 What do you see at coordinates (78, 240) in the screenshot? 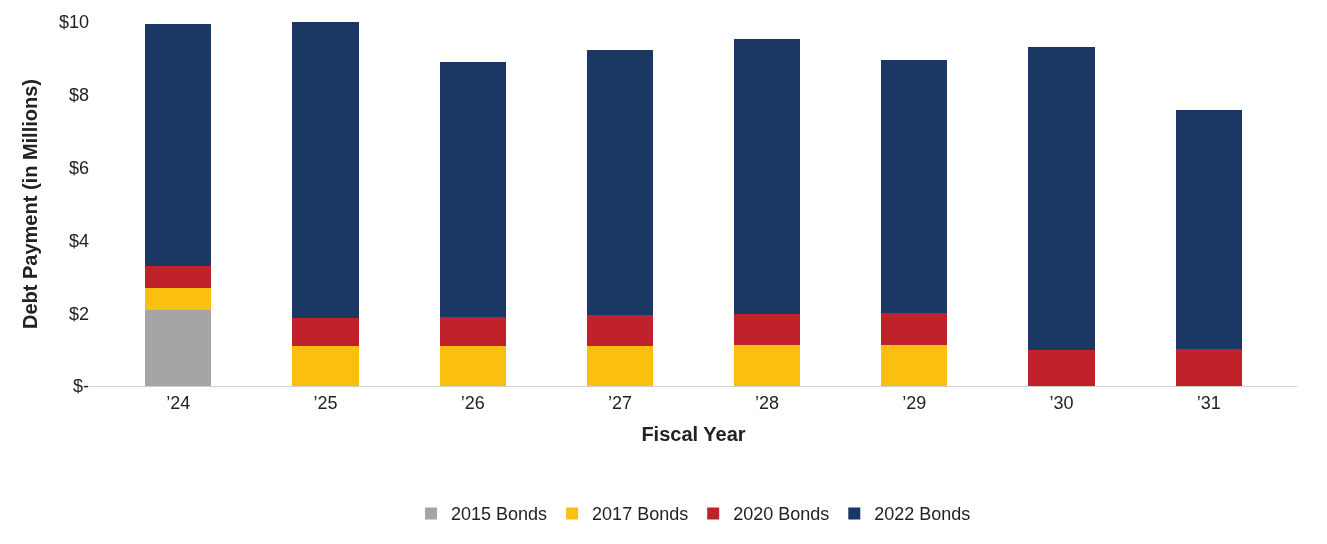
I see `y-tick-label: $4` at bounding box center [78, 240].